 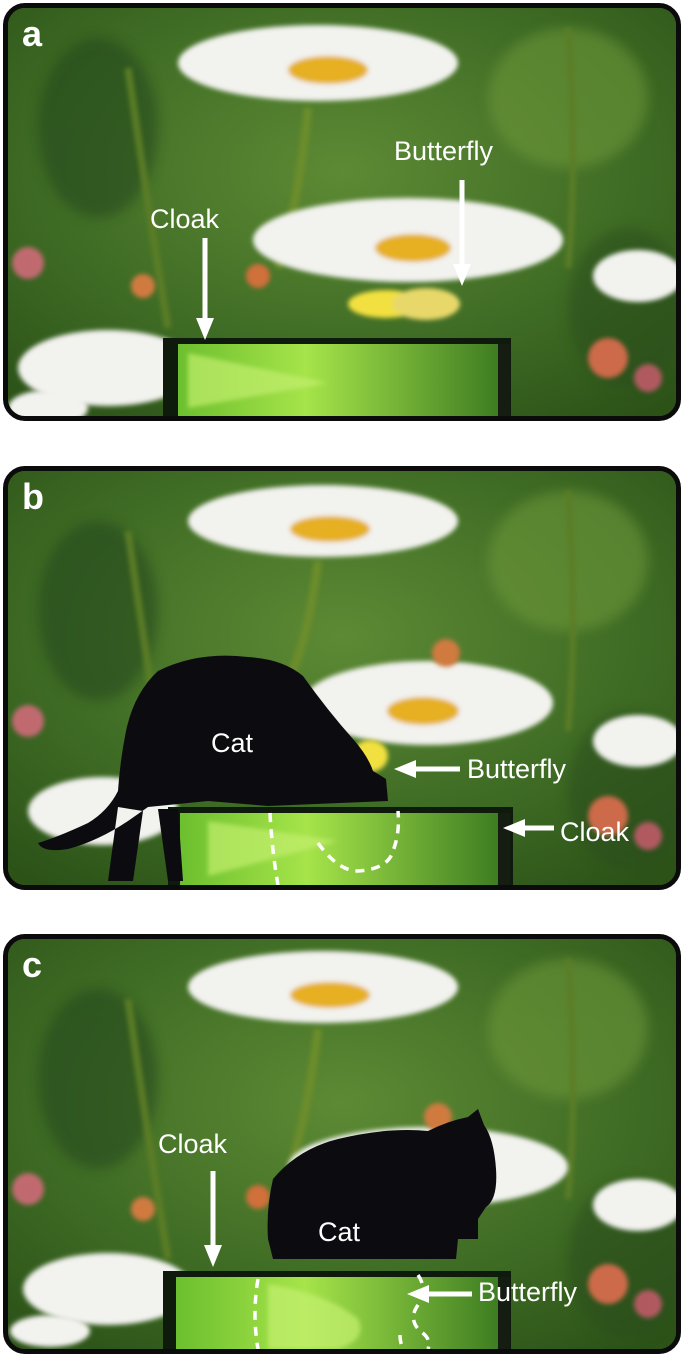 I want to click on butterfly, so click(x=404, y=304).